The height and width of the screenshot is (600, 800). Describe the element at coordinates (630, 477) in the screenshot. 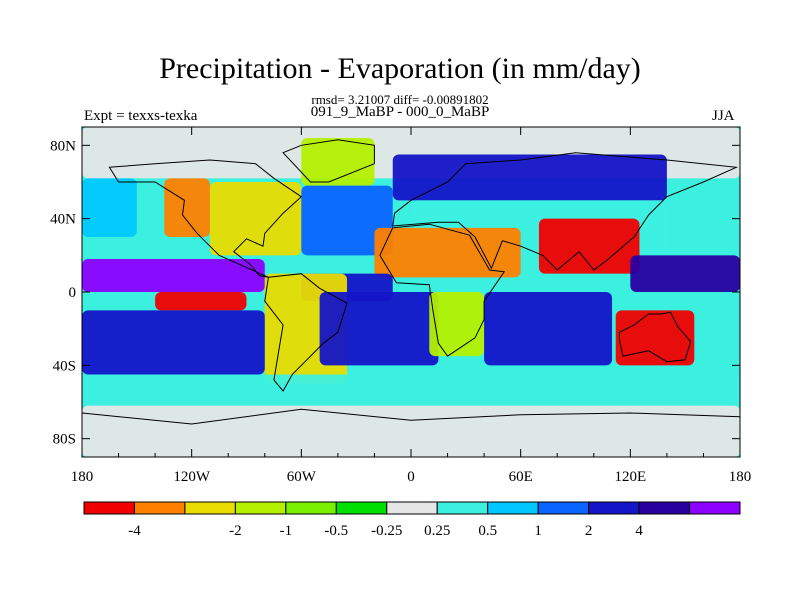

I see `x-tick-label-5: 120E` at that location.